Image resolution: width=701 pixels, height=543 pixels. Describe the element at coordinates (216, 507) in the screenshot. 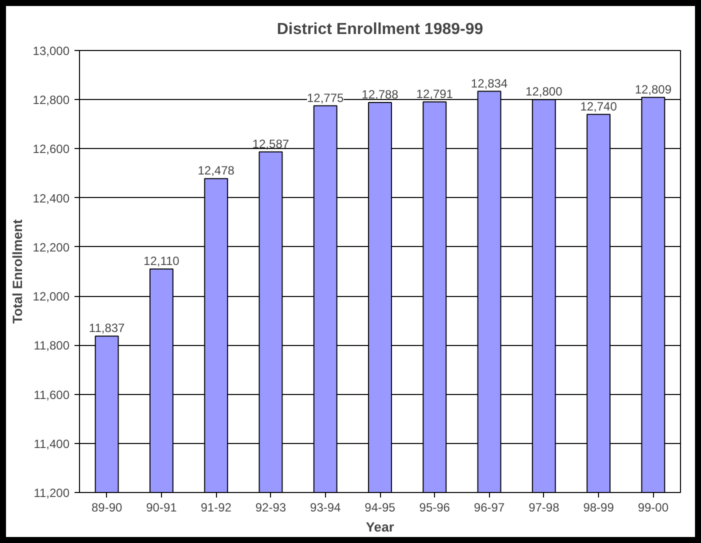

I see `x-tick-label: 91-92` at that location.